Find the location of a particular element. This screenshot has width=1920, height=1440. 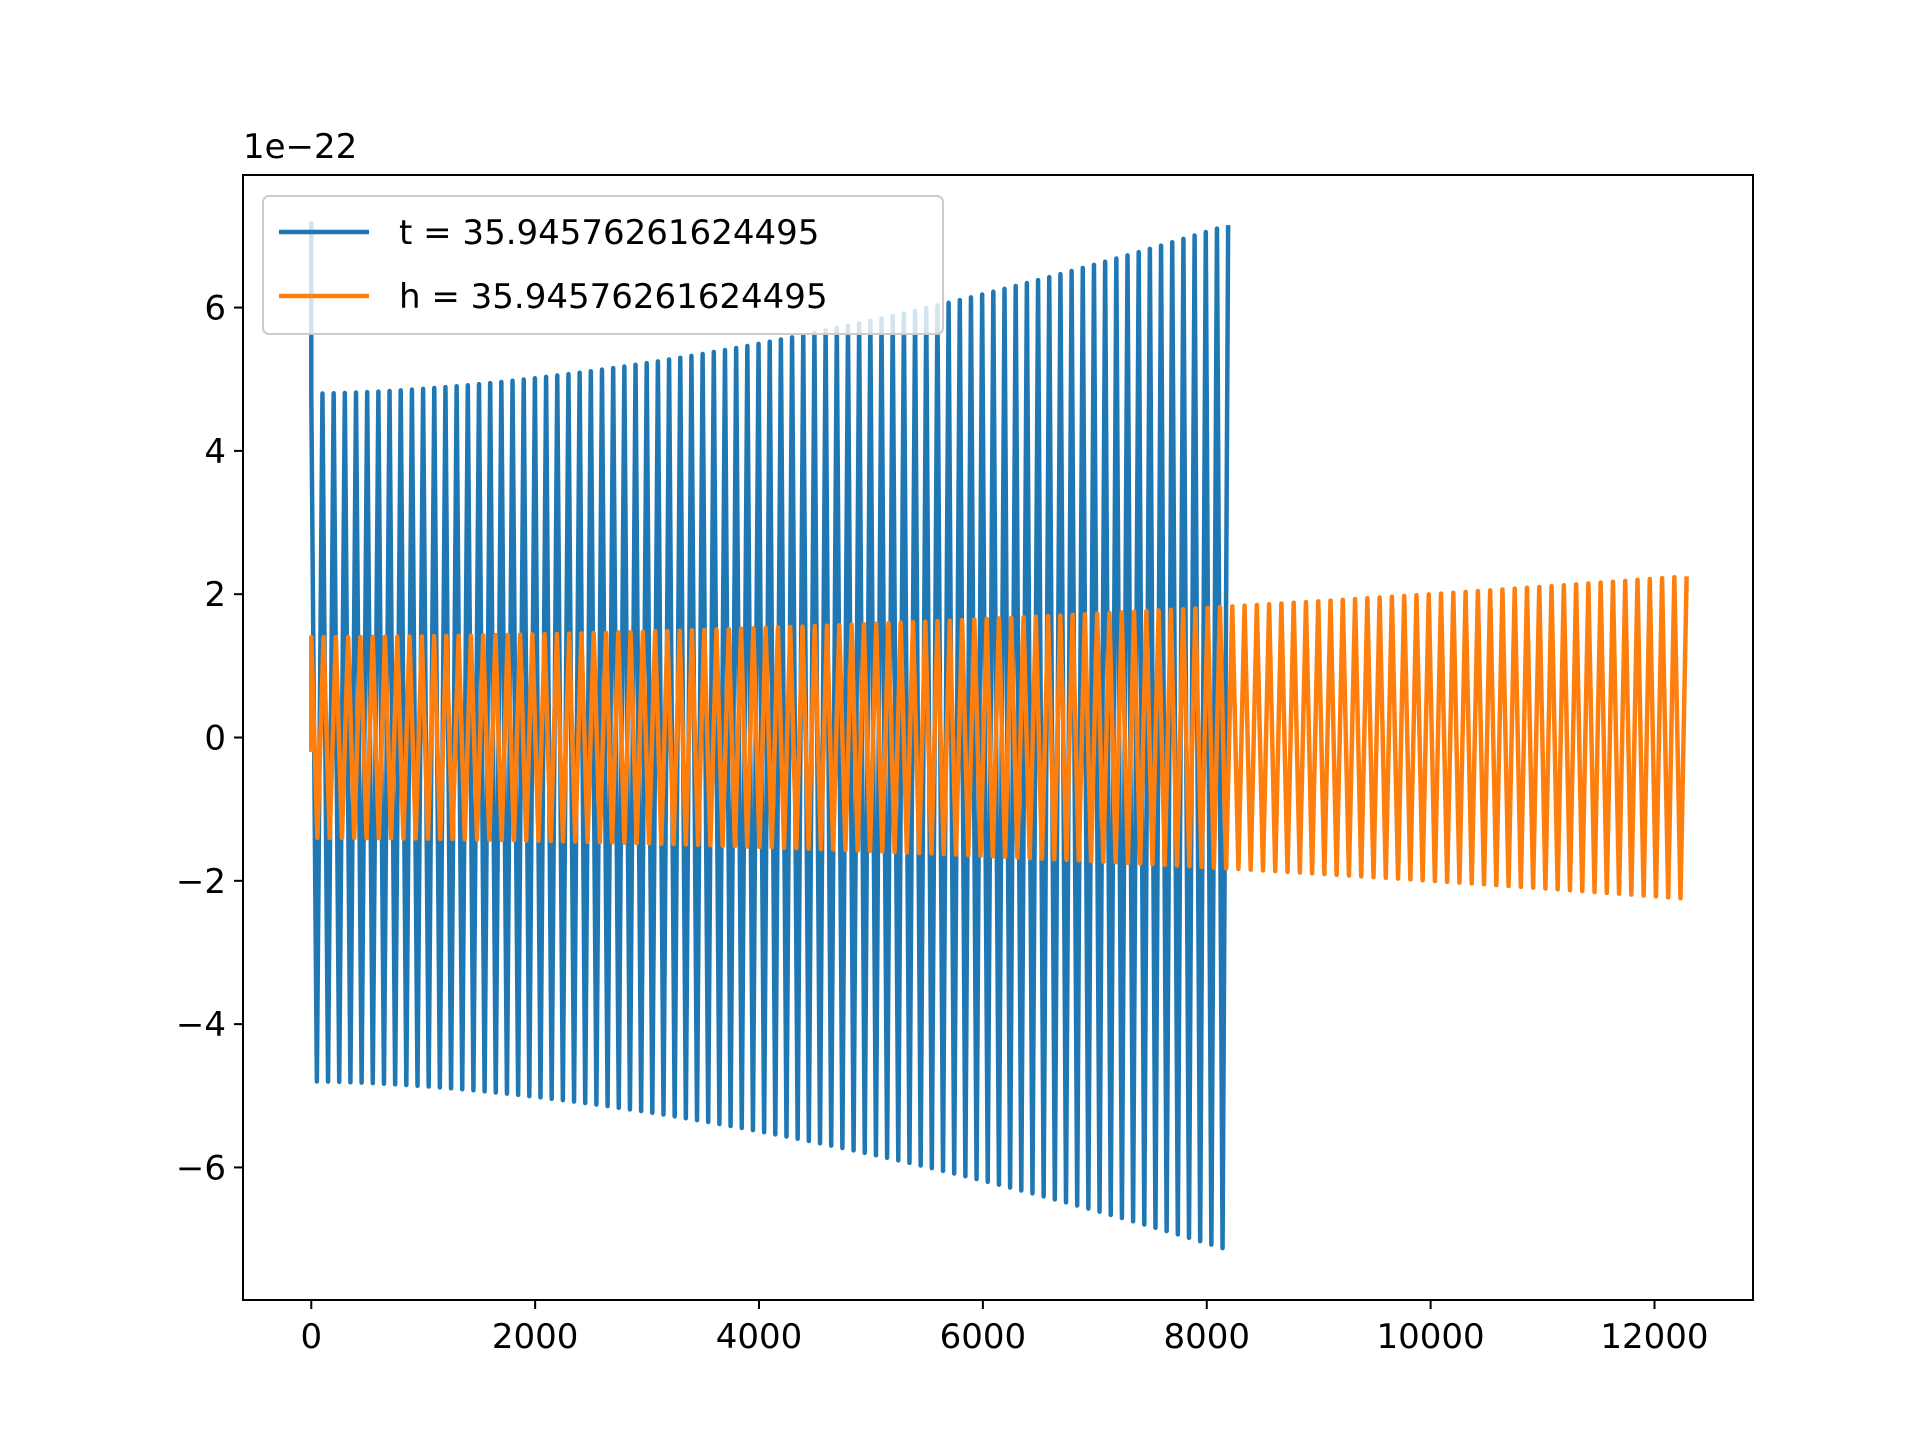

x-tick-label: 4000 is located at coordinates (759, 1337).